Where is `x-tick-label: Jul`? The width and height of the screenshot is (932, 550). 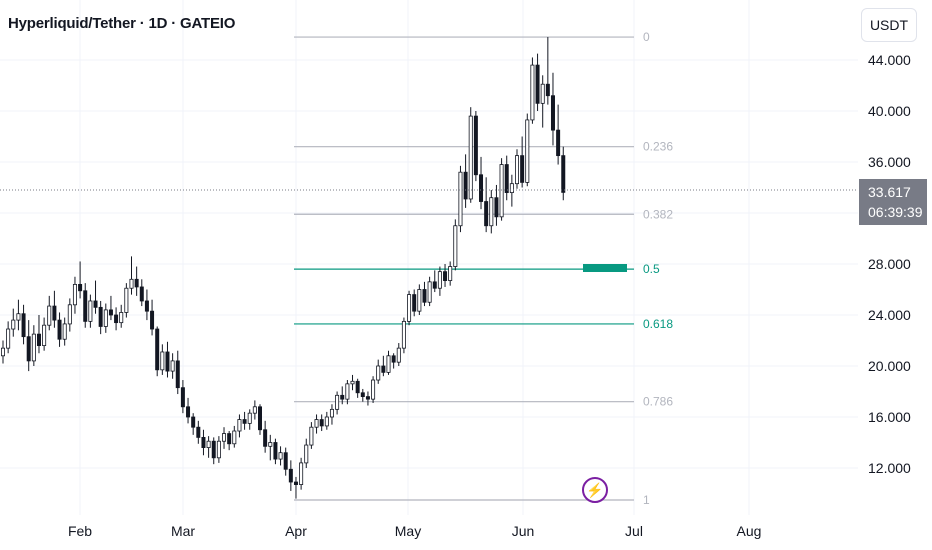
x-tick-label: Jul is located at coordinates (634, 531).